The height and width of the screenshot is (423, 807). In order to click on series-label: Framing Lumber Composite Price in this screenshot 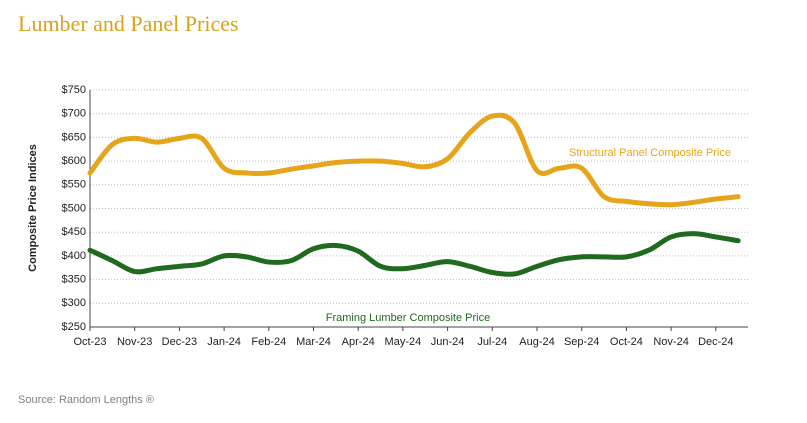, I will do `click(408, 318)`.